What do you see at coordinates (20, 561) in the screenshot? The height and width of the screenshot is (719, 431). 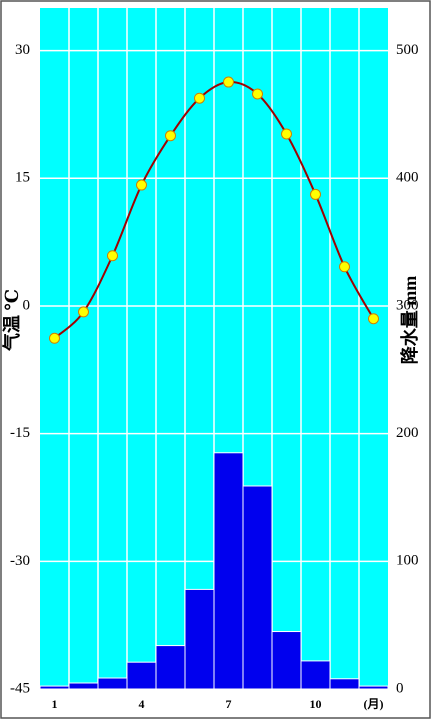 I see `y-tick-label: -30` at bounding box center [20, 561].